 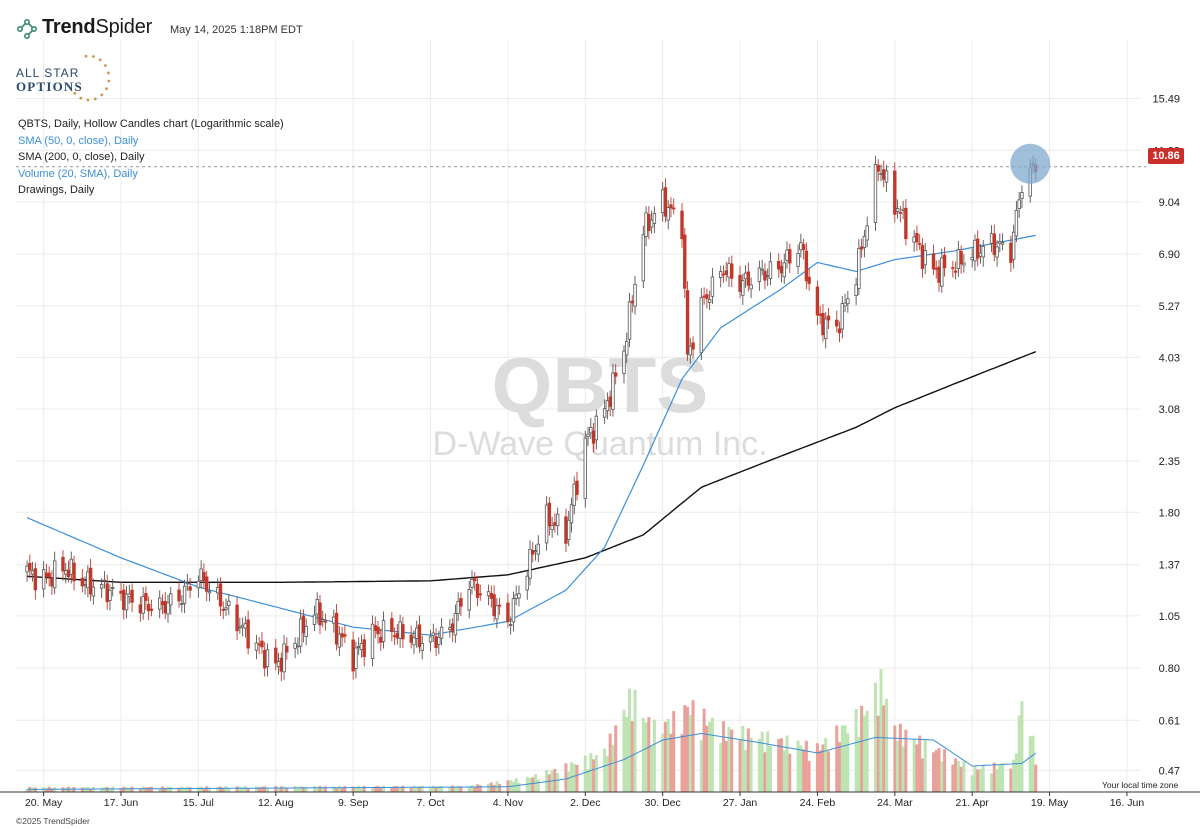 I want to click on x-tick-label: 7. Oct, so click(x=431, y=803).